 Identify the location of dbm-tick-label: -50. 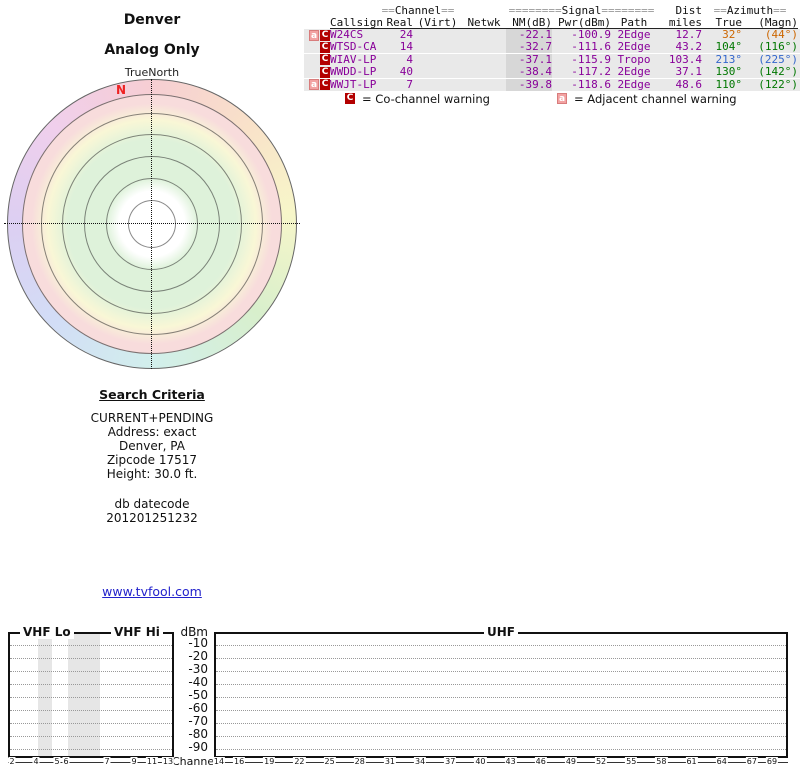
(198, 695).